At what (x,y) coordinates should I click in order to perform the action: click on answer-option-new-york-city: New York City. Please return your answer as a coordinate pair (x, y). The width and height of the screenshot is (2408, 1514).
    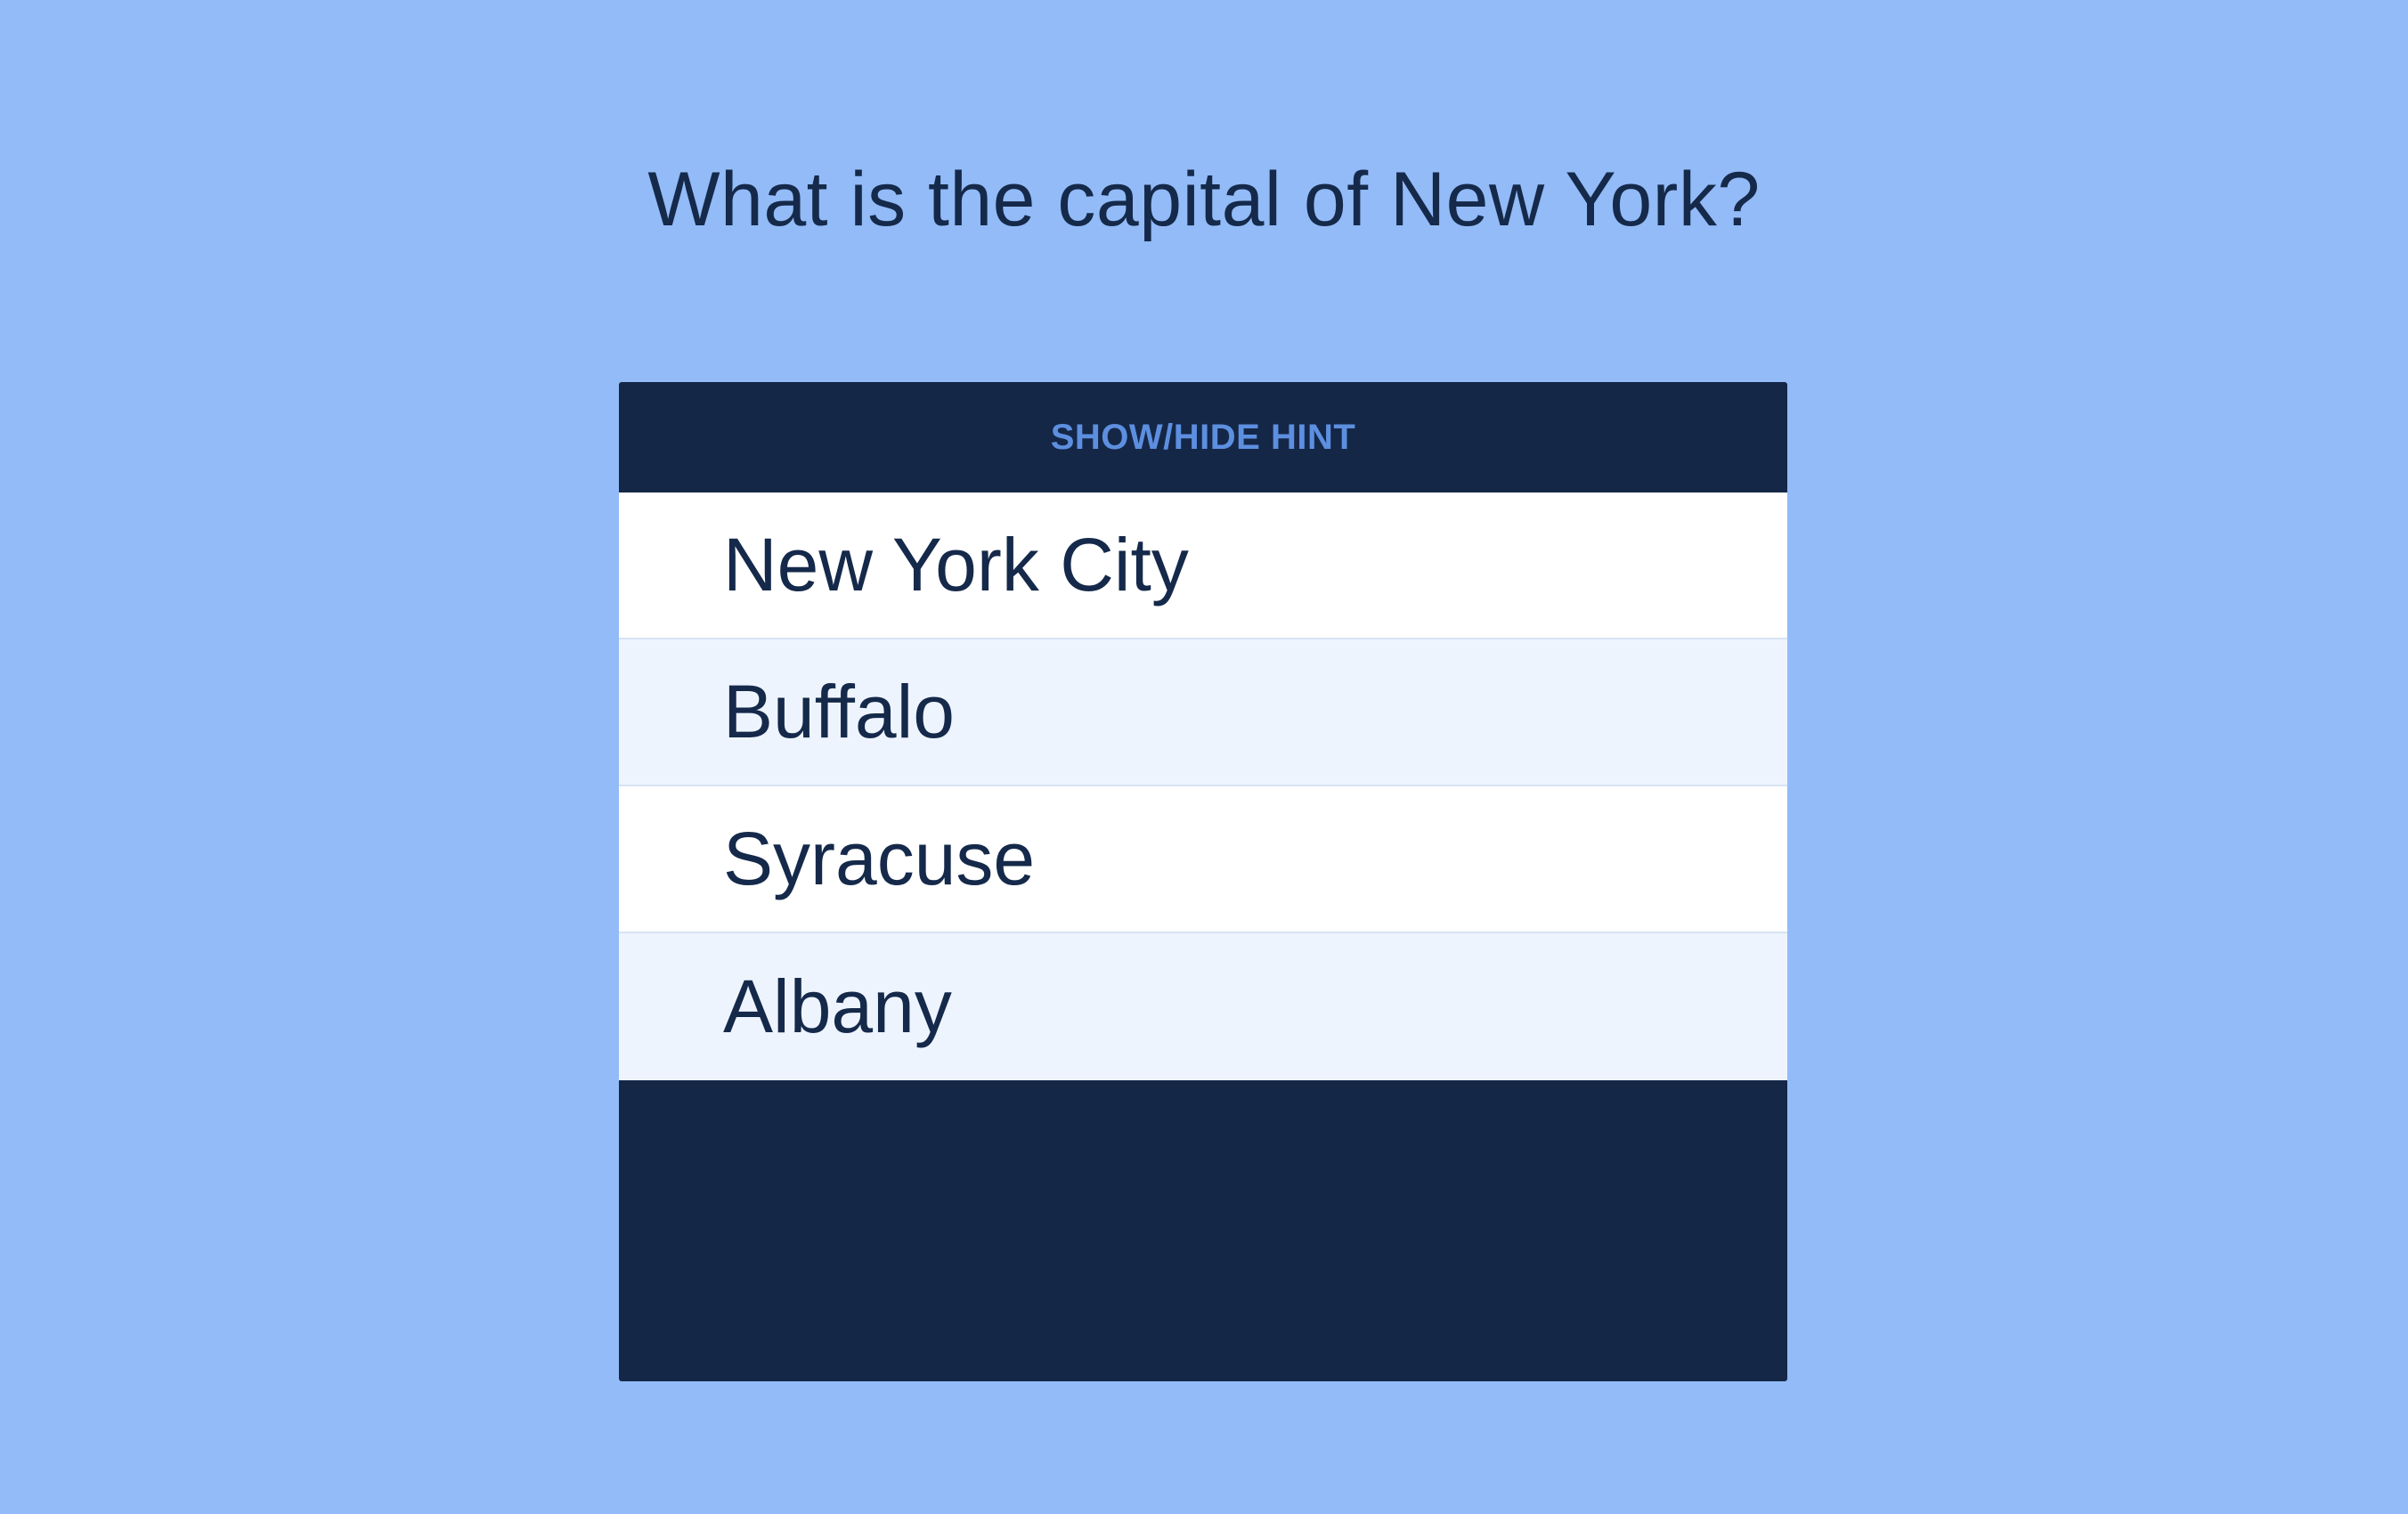
    Looking at the image, I should click on (1203, 565).